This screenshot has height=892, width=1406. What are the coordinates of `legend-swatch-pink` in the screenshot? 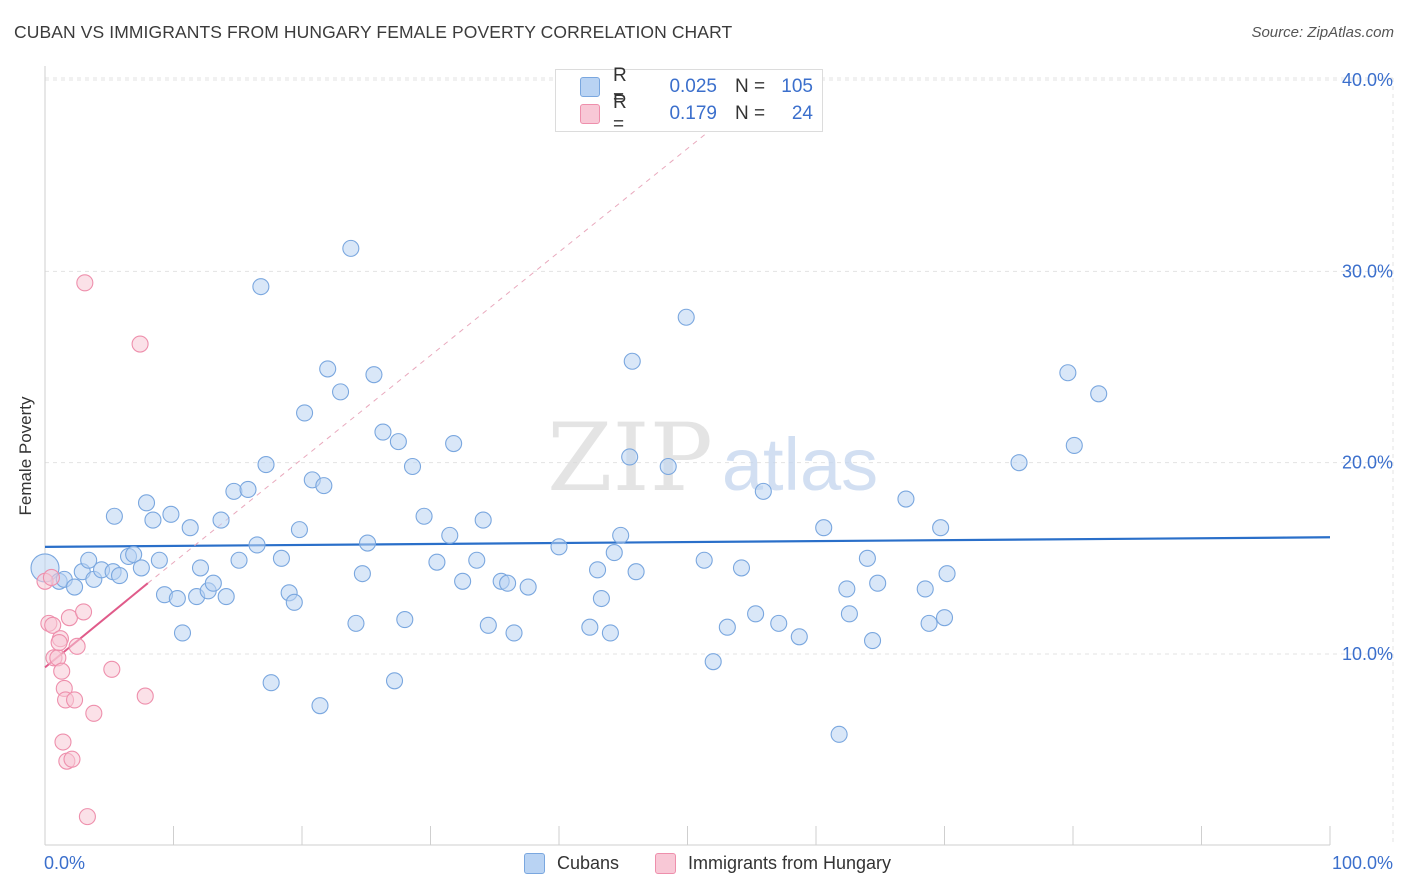 It's located at (590, 114).